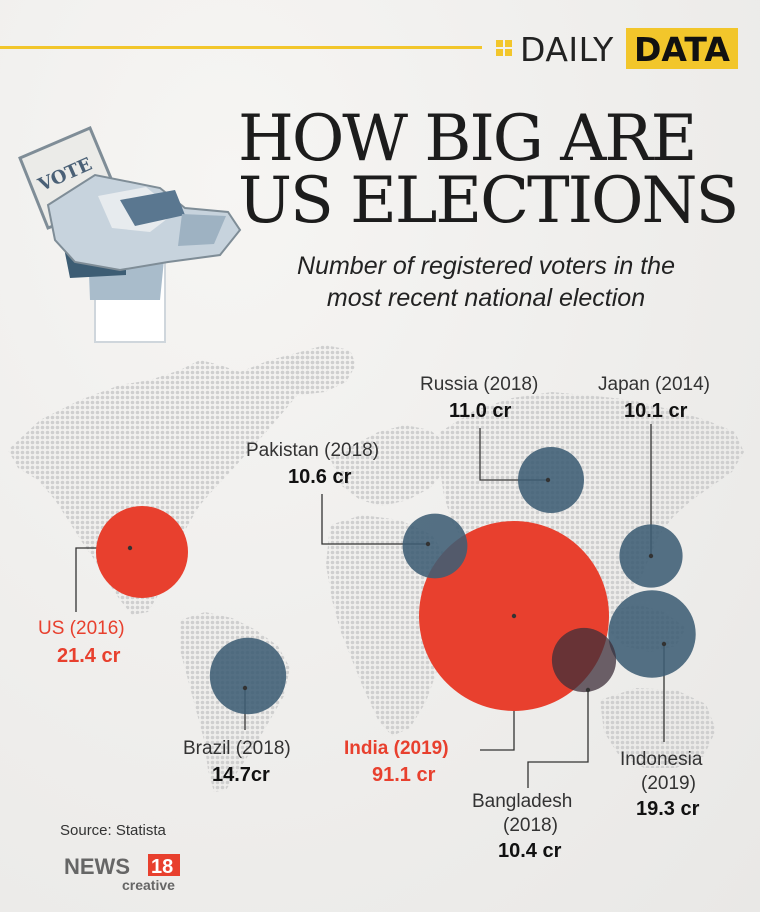 This screenshot has width=760, height=912. I want to click on value-us: 21.4 cr, so click(89, 656).